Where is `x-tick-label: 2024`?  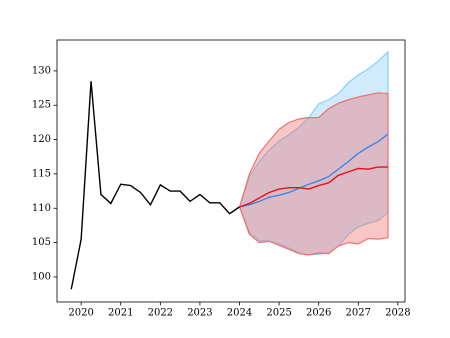 x-tick-label: 2024 is located at coordinates (239, 313).